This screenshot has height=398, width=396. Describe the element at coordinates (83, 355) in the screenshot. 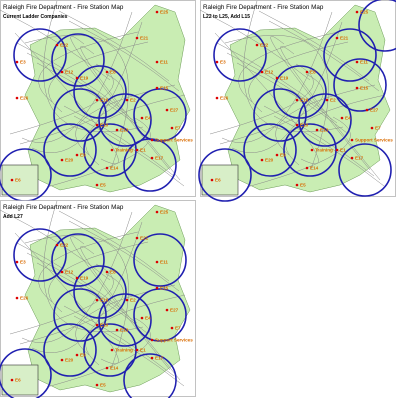

I see `station-label: E9` at that location.